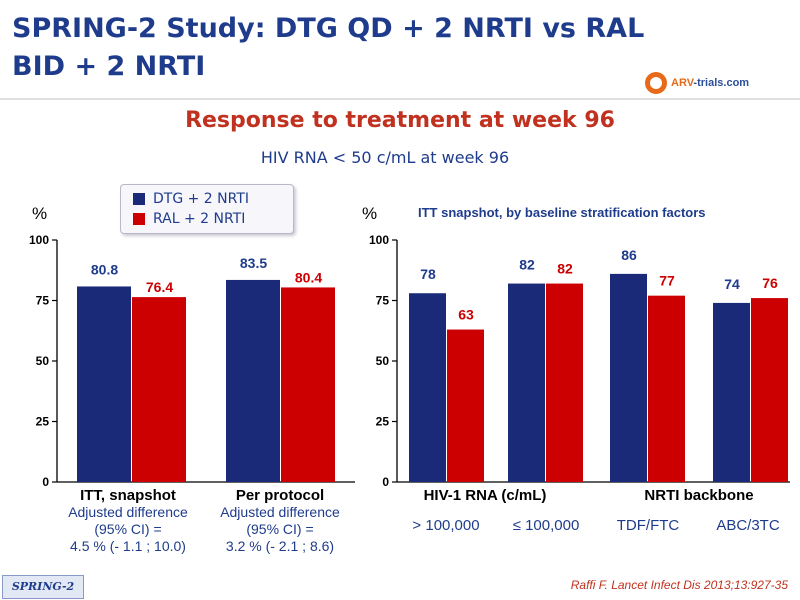 Image resolution: width=800 pixels, height=600 pixels. I want to click on legend-label-dtg: DTG + 2 NRTI, so click(201, 199).